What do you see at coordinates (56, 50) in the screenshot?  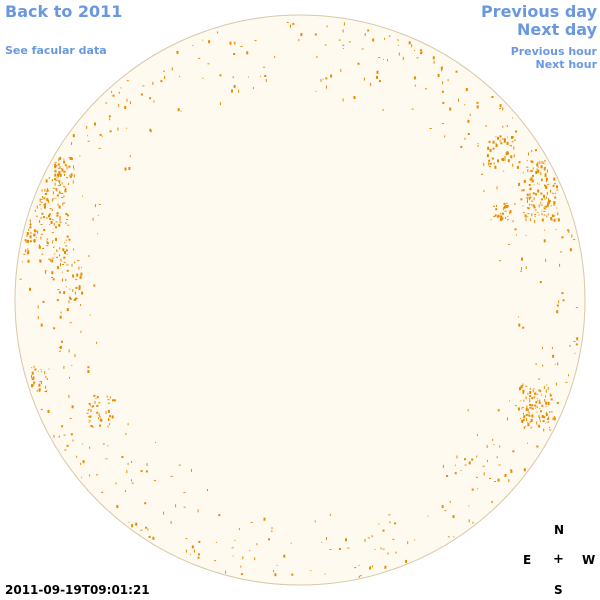 I see `see-facular-data-link: See facular data` at bounding box center [56, 50].